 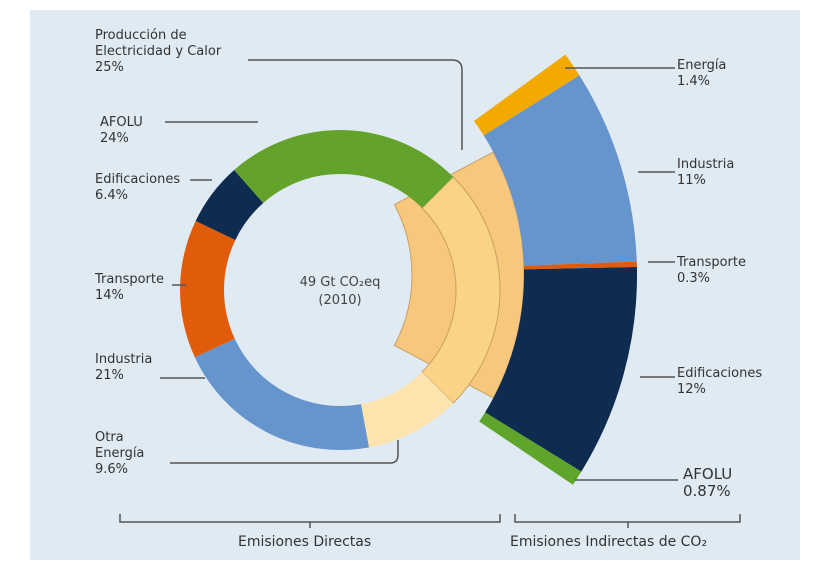 I want to click on breakdown-label: AFOLU 0.87%, so click(x=707, y=483).